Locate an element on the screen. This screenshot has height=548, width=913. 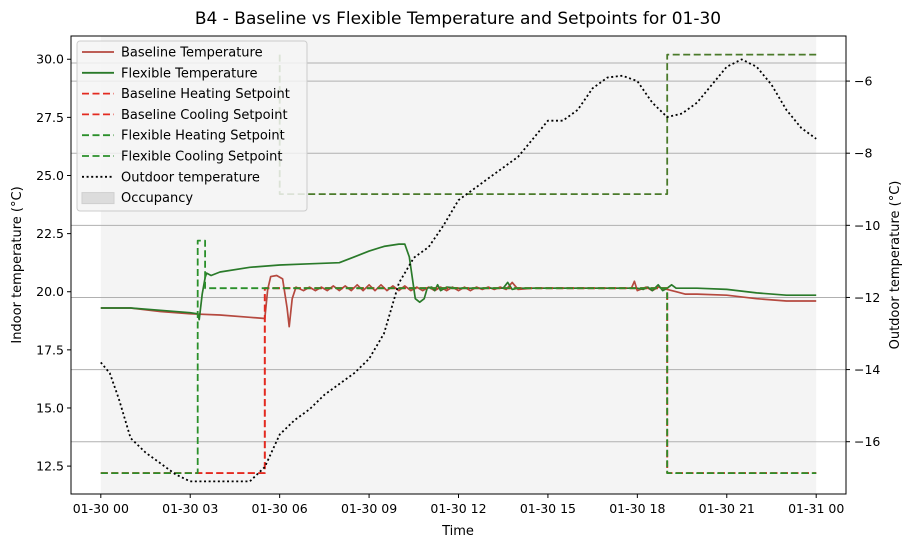
legend-label: Baseline Temperature is located at coordinates (192, 53).